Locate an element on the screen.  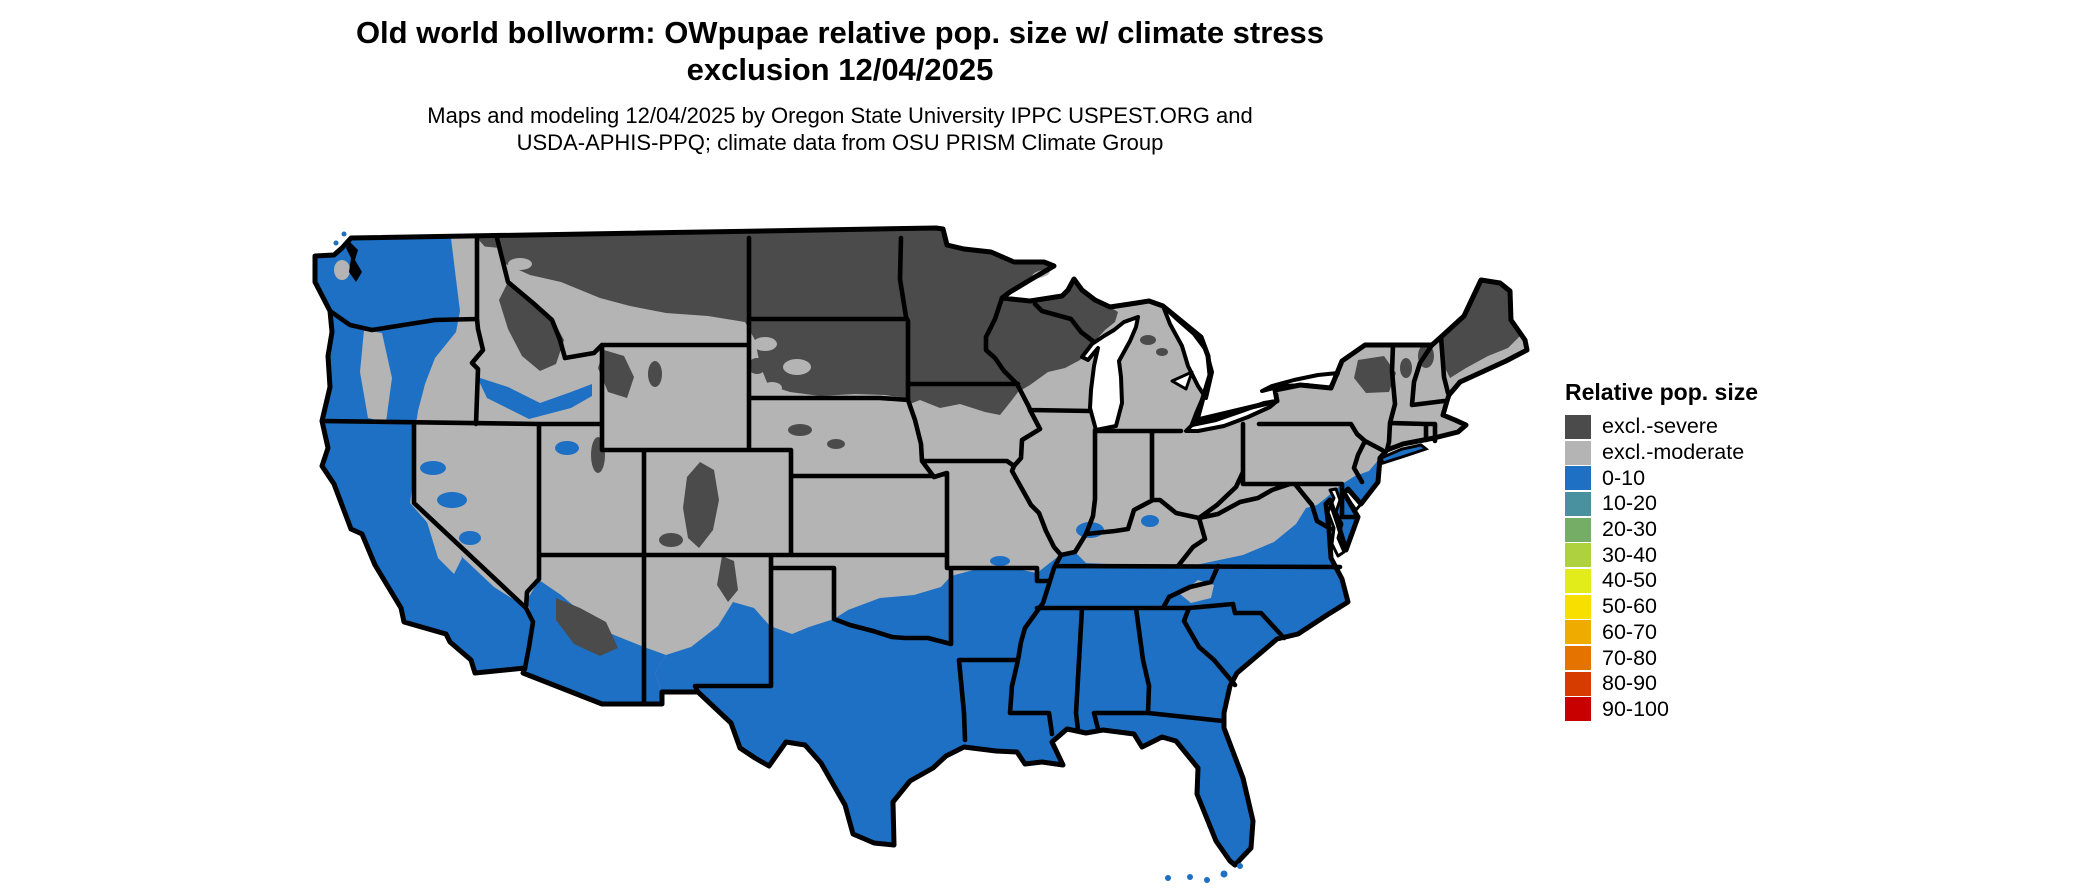
legend-label: 50-60 is located at coordinates (1629, 606).